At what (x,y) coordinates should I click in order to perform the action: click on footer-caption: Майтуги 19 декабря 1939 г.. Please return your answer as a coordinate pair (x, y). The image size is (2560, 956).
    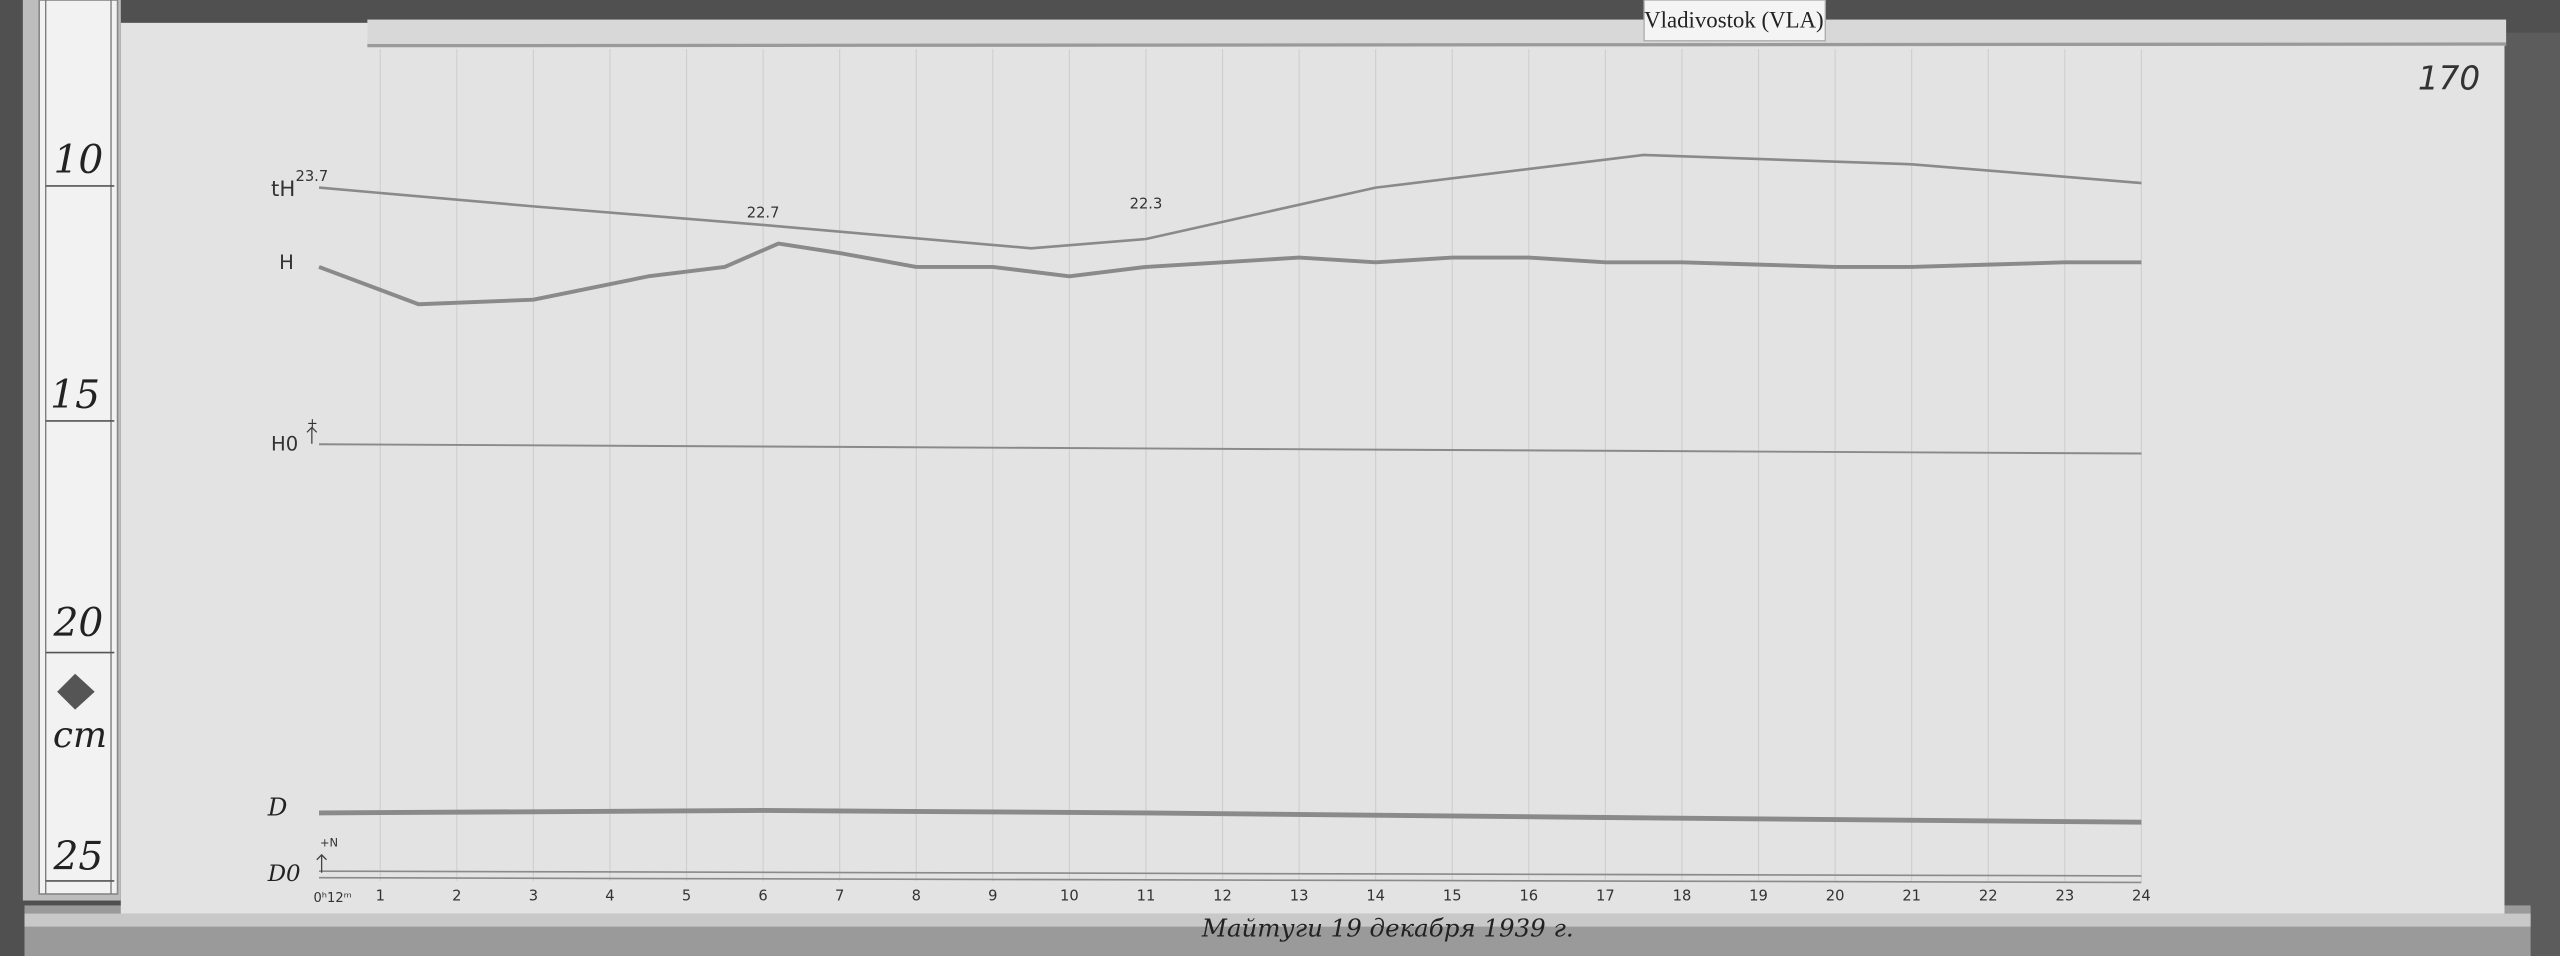
    Looking at the image, I should click on (1387, 927).